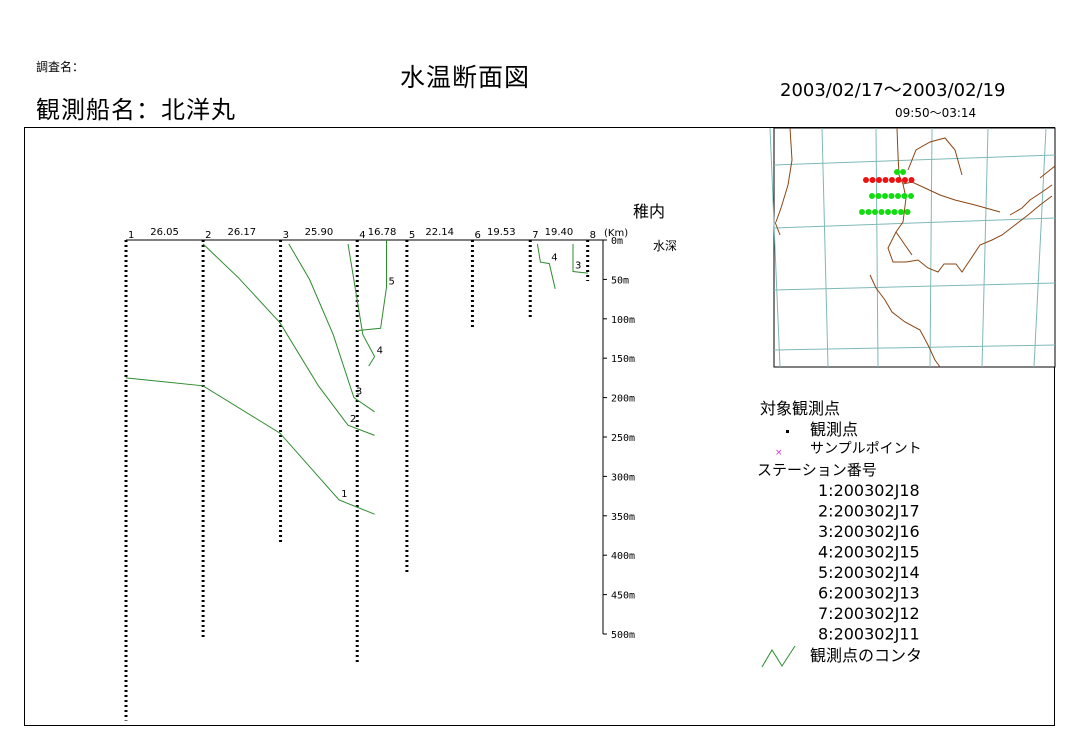 Image resolution: width=1084 pixels, height=755 pixels. Describe the element at coordinates (887, 192) in the screenshot. I see `map-station-dots` at that location.